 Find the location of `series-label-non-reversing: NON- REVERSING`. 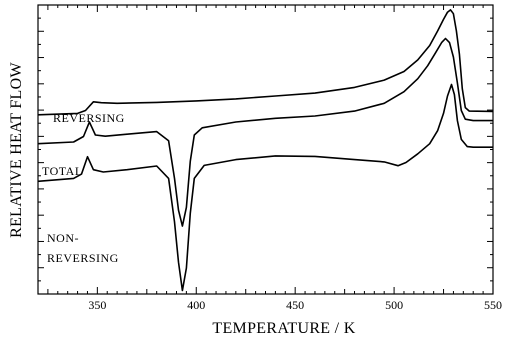

series-label-non-reversing: NON- REVERSING is located at coordinates (83, 248).